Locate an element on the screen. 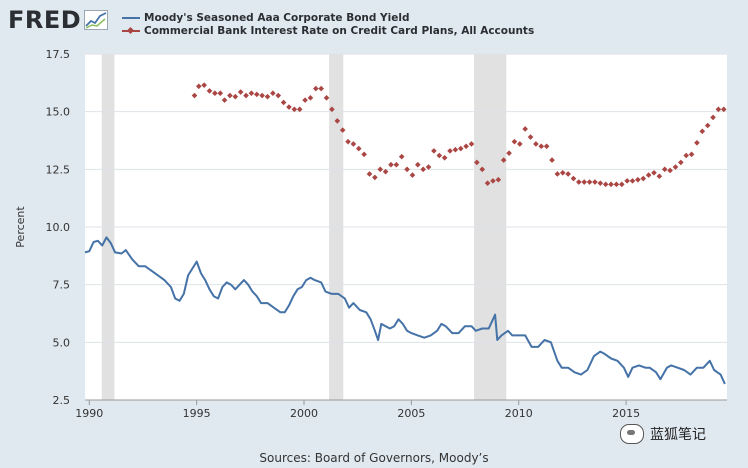 The width and height of the screenshot is (748, 468). source-note: Sources: Board of Governors, Moody’s is located at coordinates (374, 458).